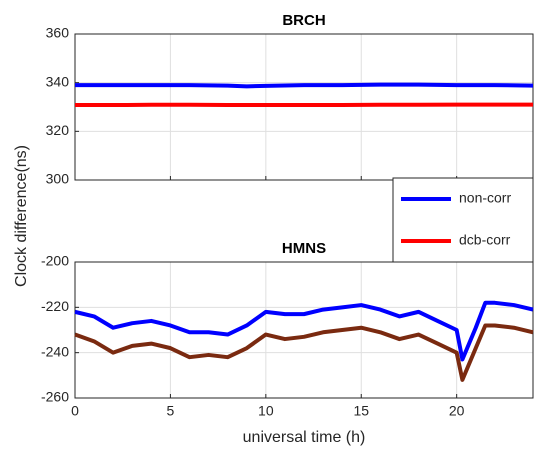 This screenshot has height=456, width=550. I want to click on legend-label: dcb-corr, so click(485, 240).